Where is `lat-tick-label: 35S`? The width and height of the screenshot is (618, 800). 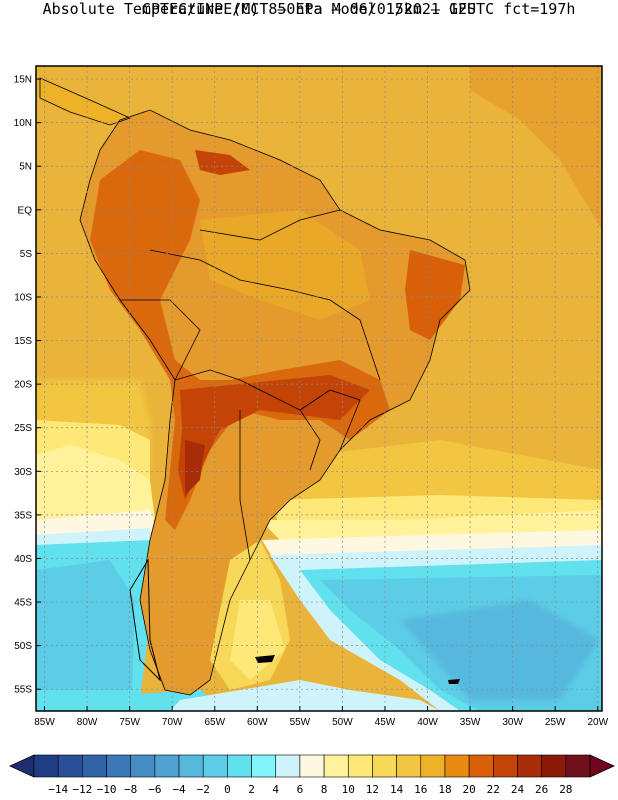 lat-tick-label: 35S is located at coordinates (23, 515).